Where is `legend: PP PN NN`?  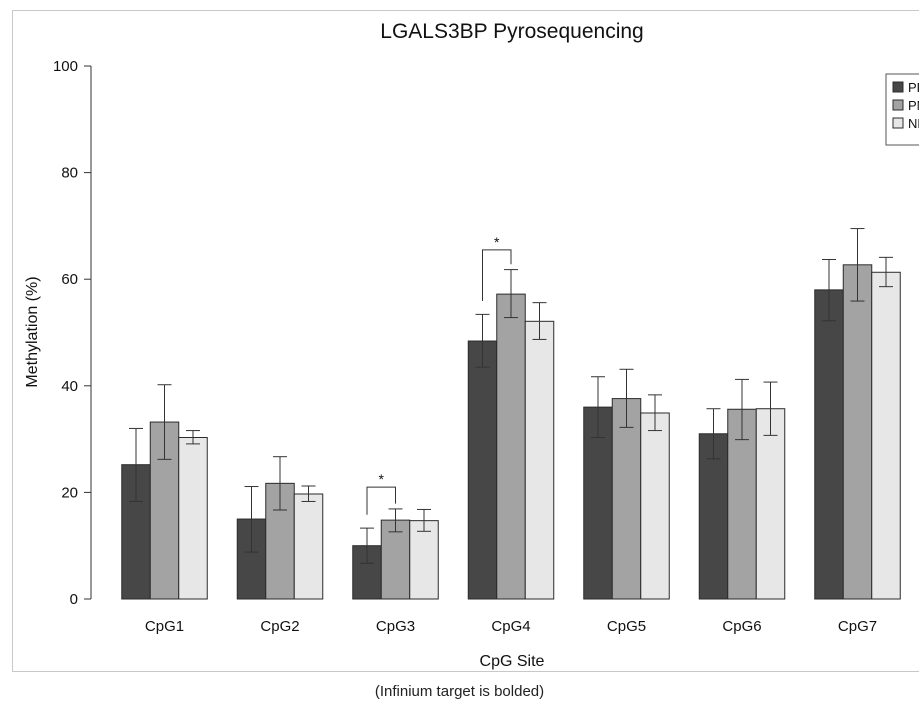 legend: PP PN NN is located at coordinates (902, 109).